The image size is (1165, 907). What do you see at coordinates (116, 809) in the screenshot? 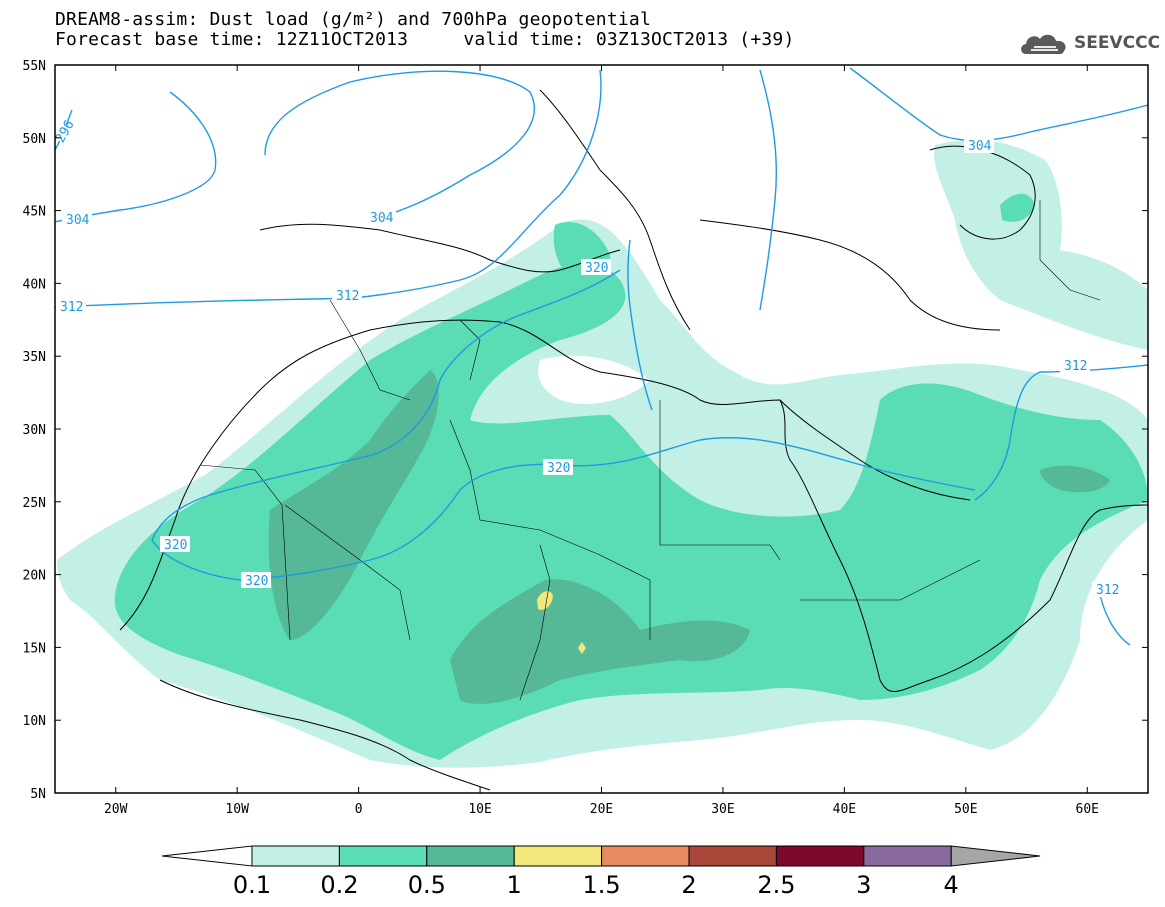
I see `x-tick-label: 20W` at bounding box center [116, 809].